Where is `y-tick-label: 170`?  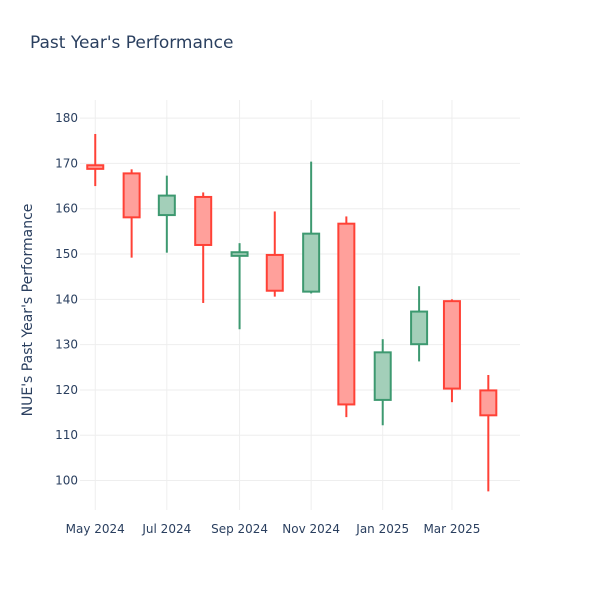
y-tick-label: 170 is located at coordinates (66, 163).